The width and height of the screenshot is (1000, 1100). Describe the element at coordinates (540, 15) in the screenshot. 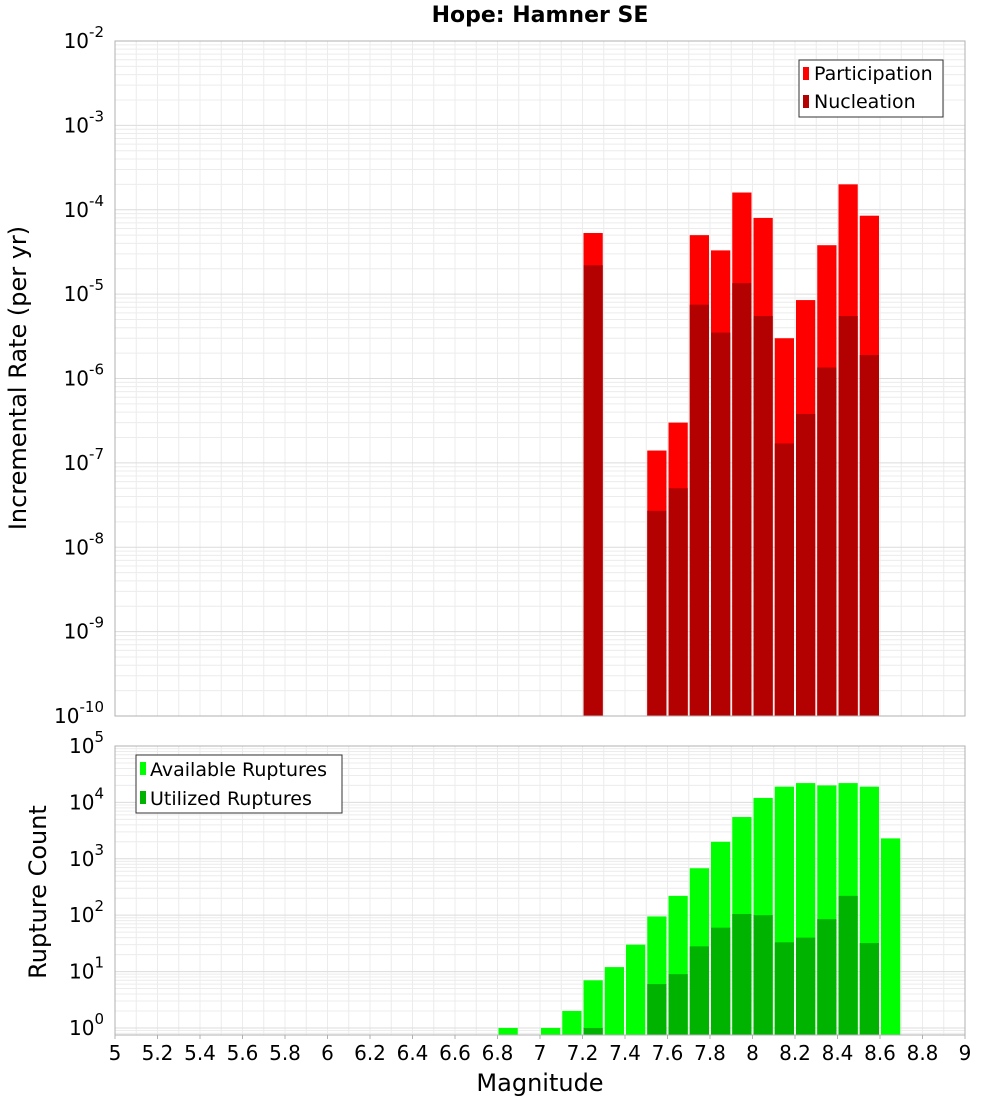

I see `chart-title: Hope: Hamner SE` at that location.